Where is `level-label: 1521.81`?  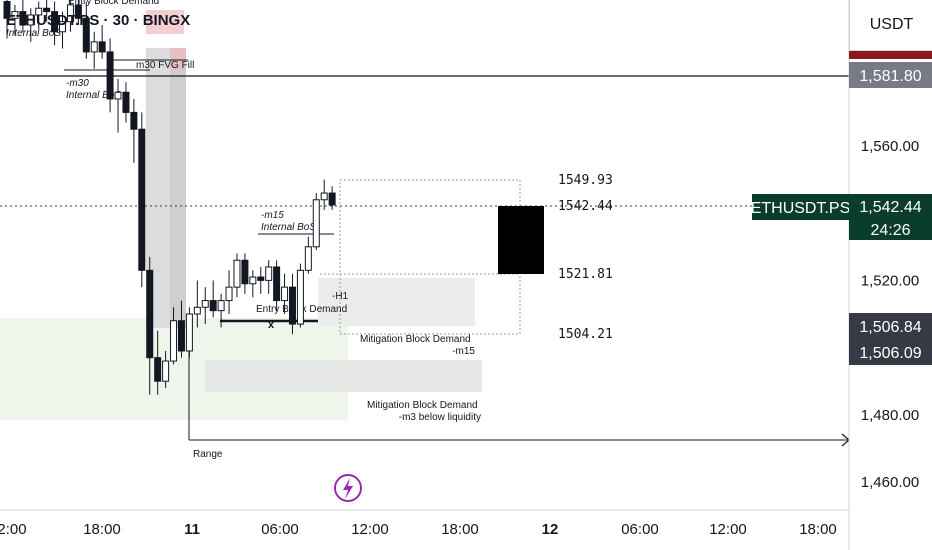
level-label: 1521.81 is located at coordinates (585, 274).